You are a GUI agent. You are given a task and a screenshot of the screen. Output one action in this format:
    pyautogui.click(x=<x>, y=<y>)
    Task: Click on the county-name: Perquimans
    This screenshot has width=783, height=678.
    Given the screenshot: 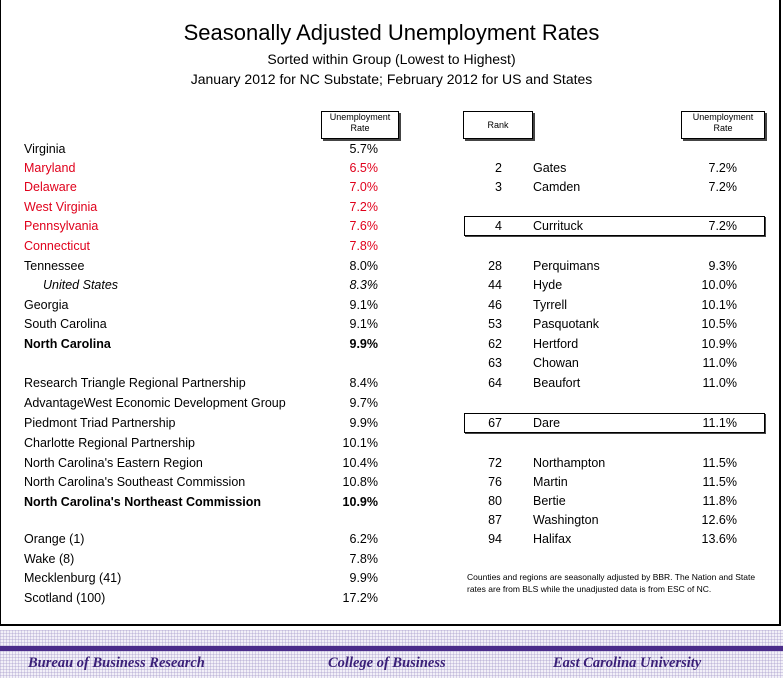 What is the action you would take?
    pyautogui.click(x=566, y=266)
    